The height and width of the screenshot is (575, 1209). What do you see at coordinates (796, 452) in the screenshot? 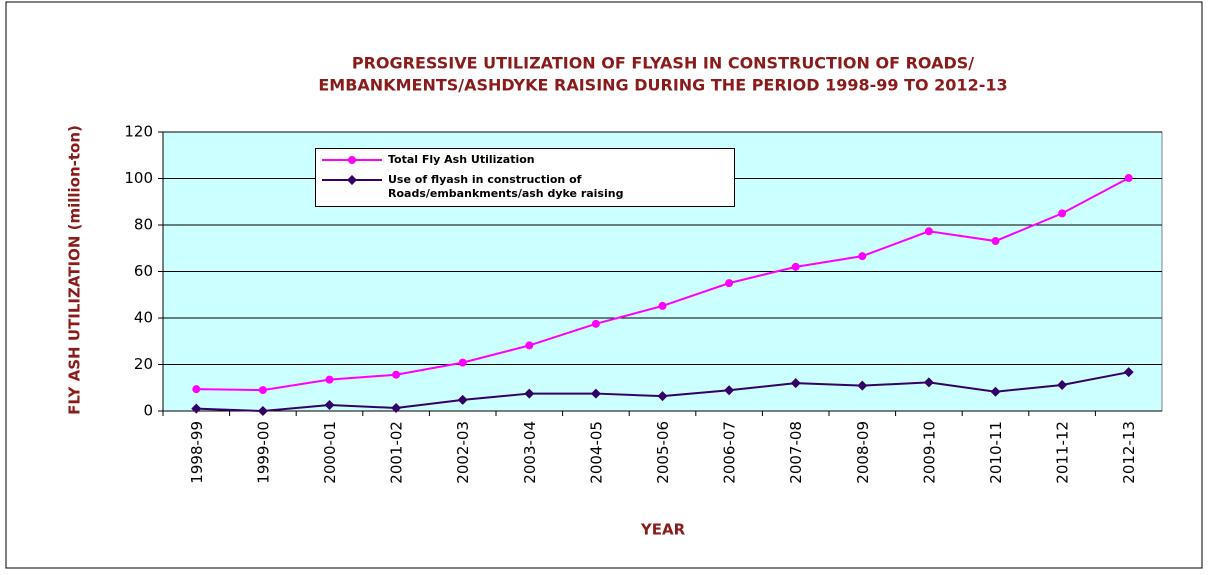
I see `x-tick-label: 2007-08` at bounding box center [796, 452].